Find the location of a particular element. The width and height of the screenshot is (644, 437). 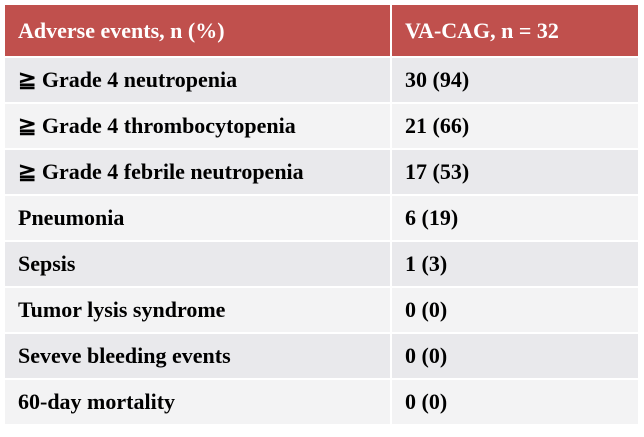

event-cell: Pneumonia is located at coordinates (197, 218).